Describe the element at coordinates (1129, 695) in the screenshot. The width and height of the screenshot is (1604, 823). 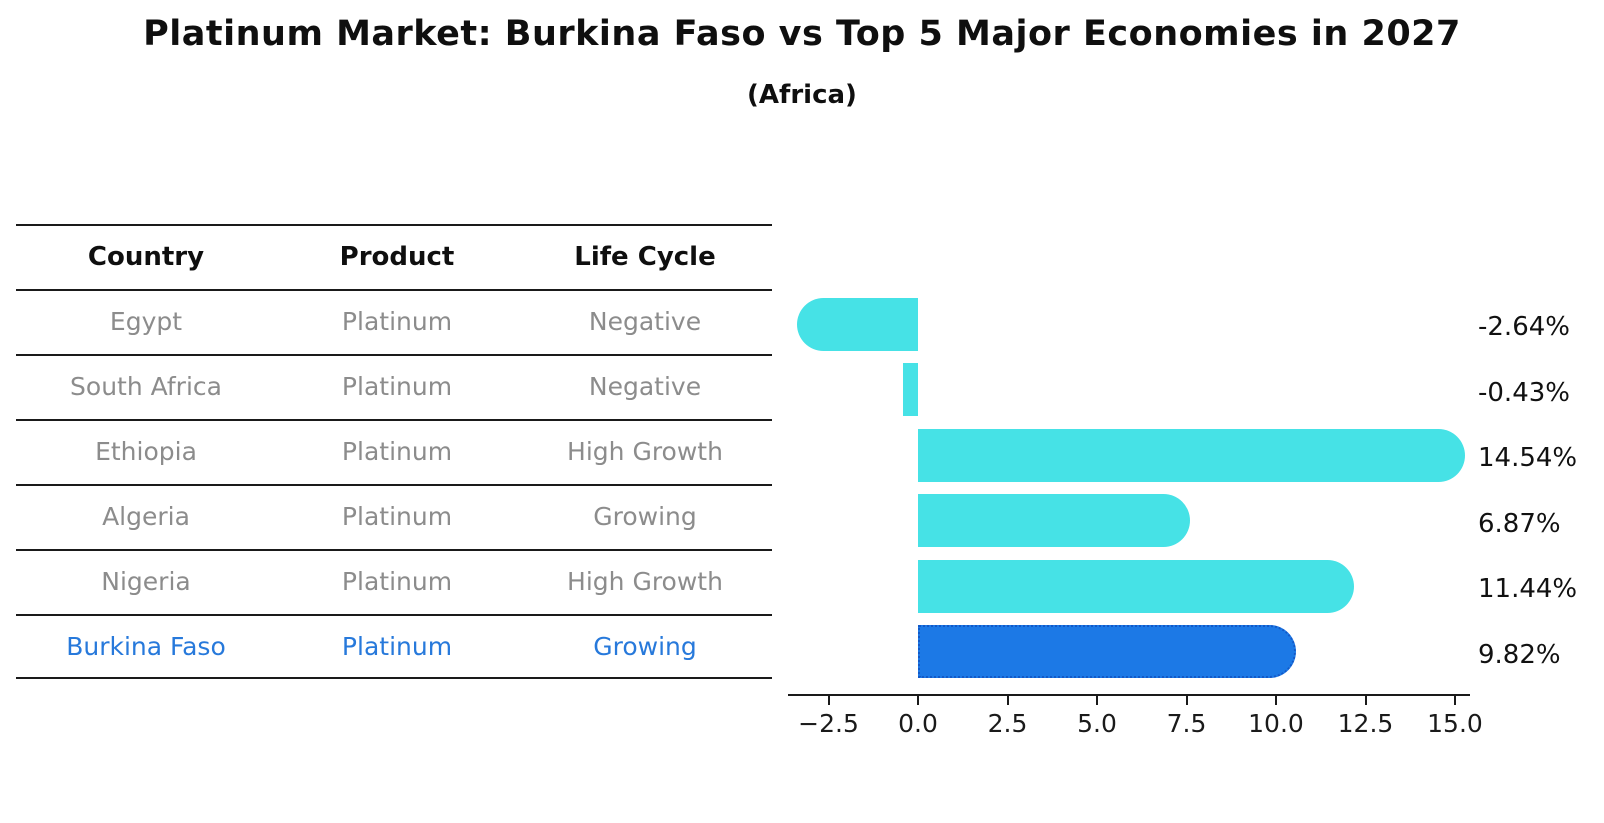
I see `x-axis-line` at that location.